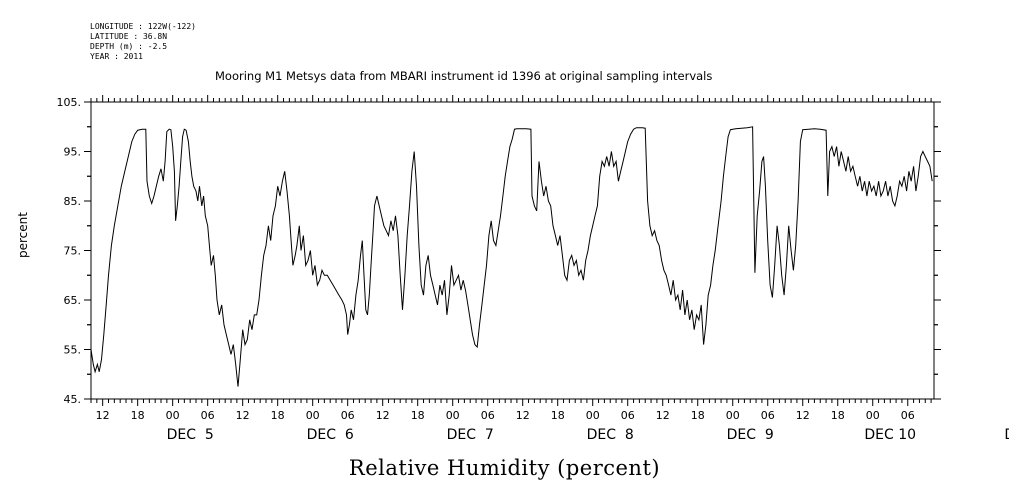 The image size is (1009, 504). I want to click on x-day-label: DEC 6, so click(330, 435).